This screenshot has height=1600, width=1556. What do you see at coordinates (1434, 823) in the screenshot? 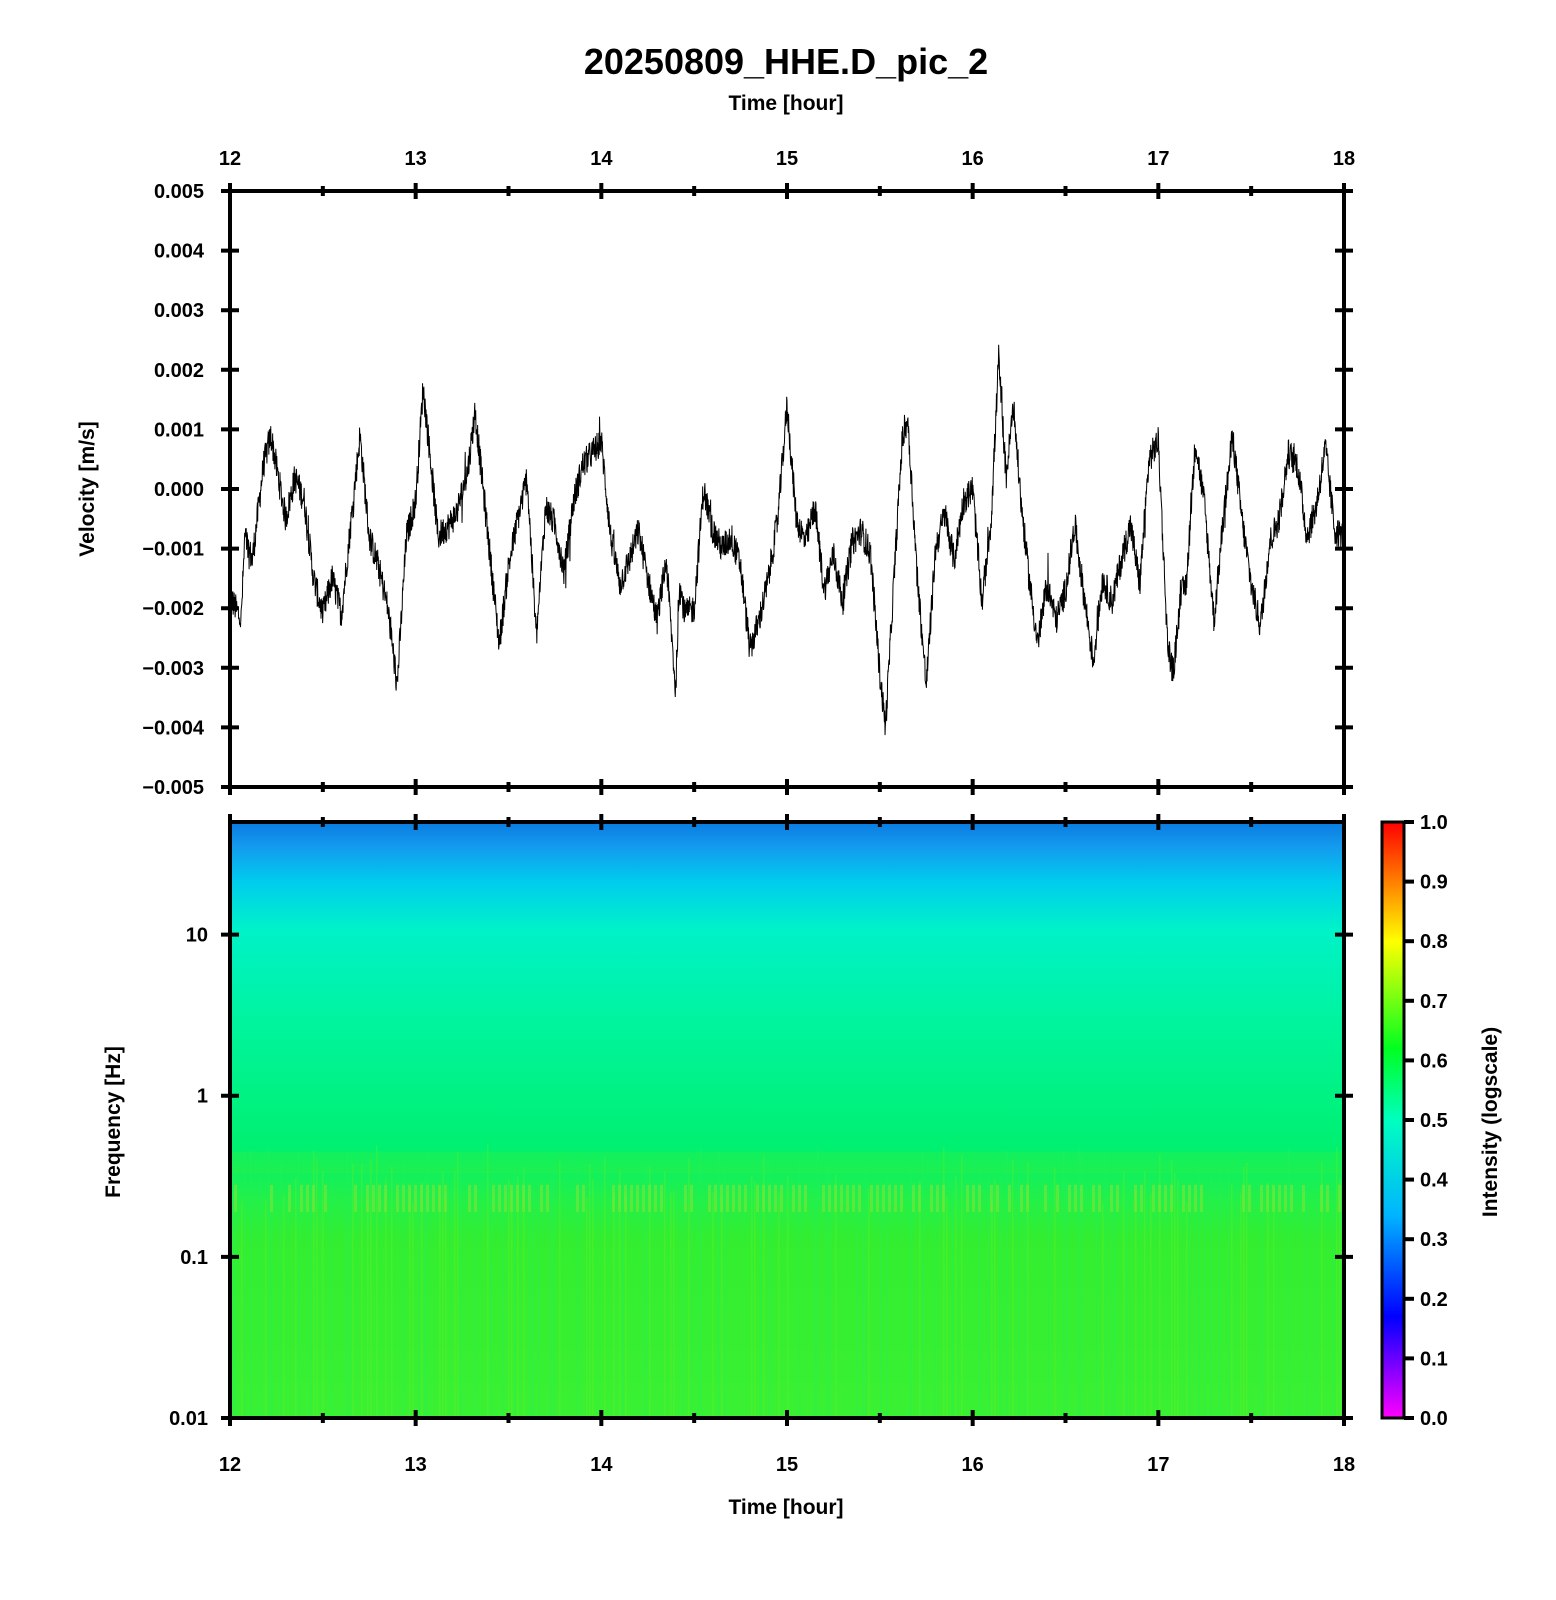
I see `colorbar-tick-label: 1.0` at bounding box center [1434, 823].